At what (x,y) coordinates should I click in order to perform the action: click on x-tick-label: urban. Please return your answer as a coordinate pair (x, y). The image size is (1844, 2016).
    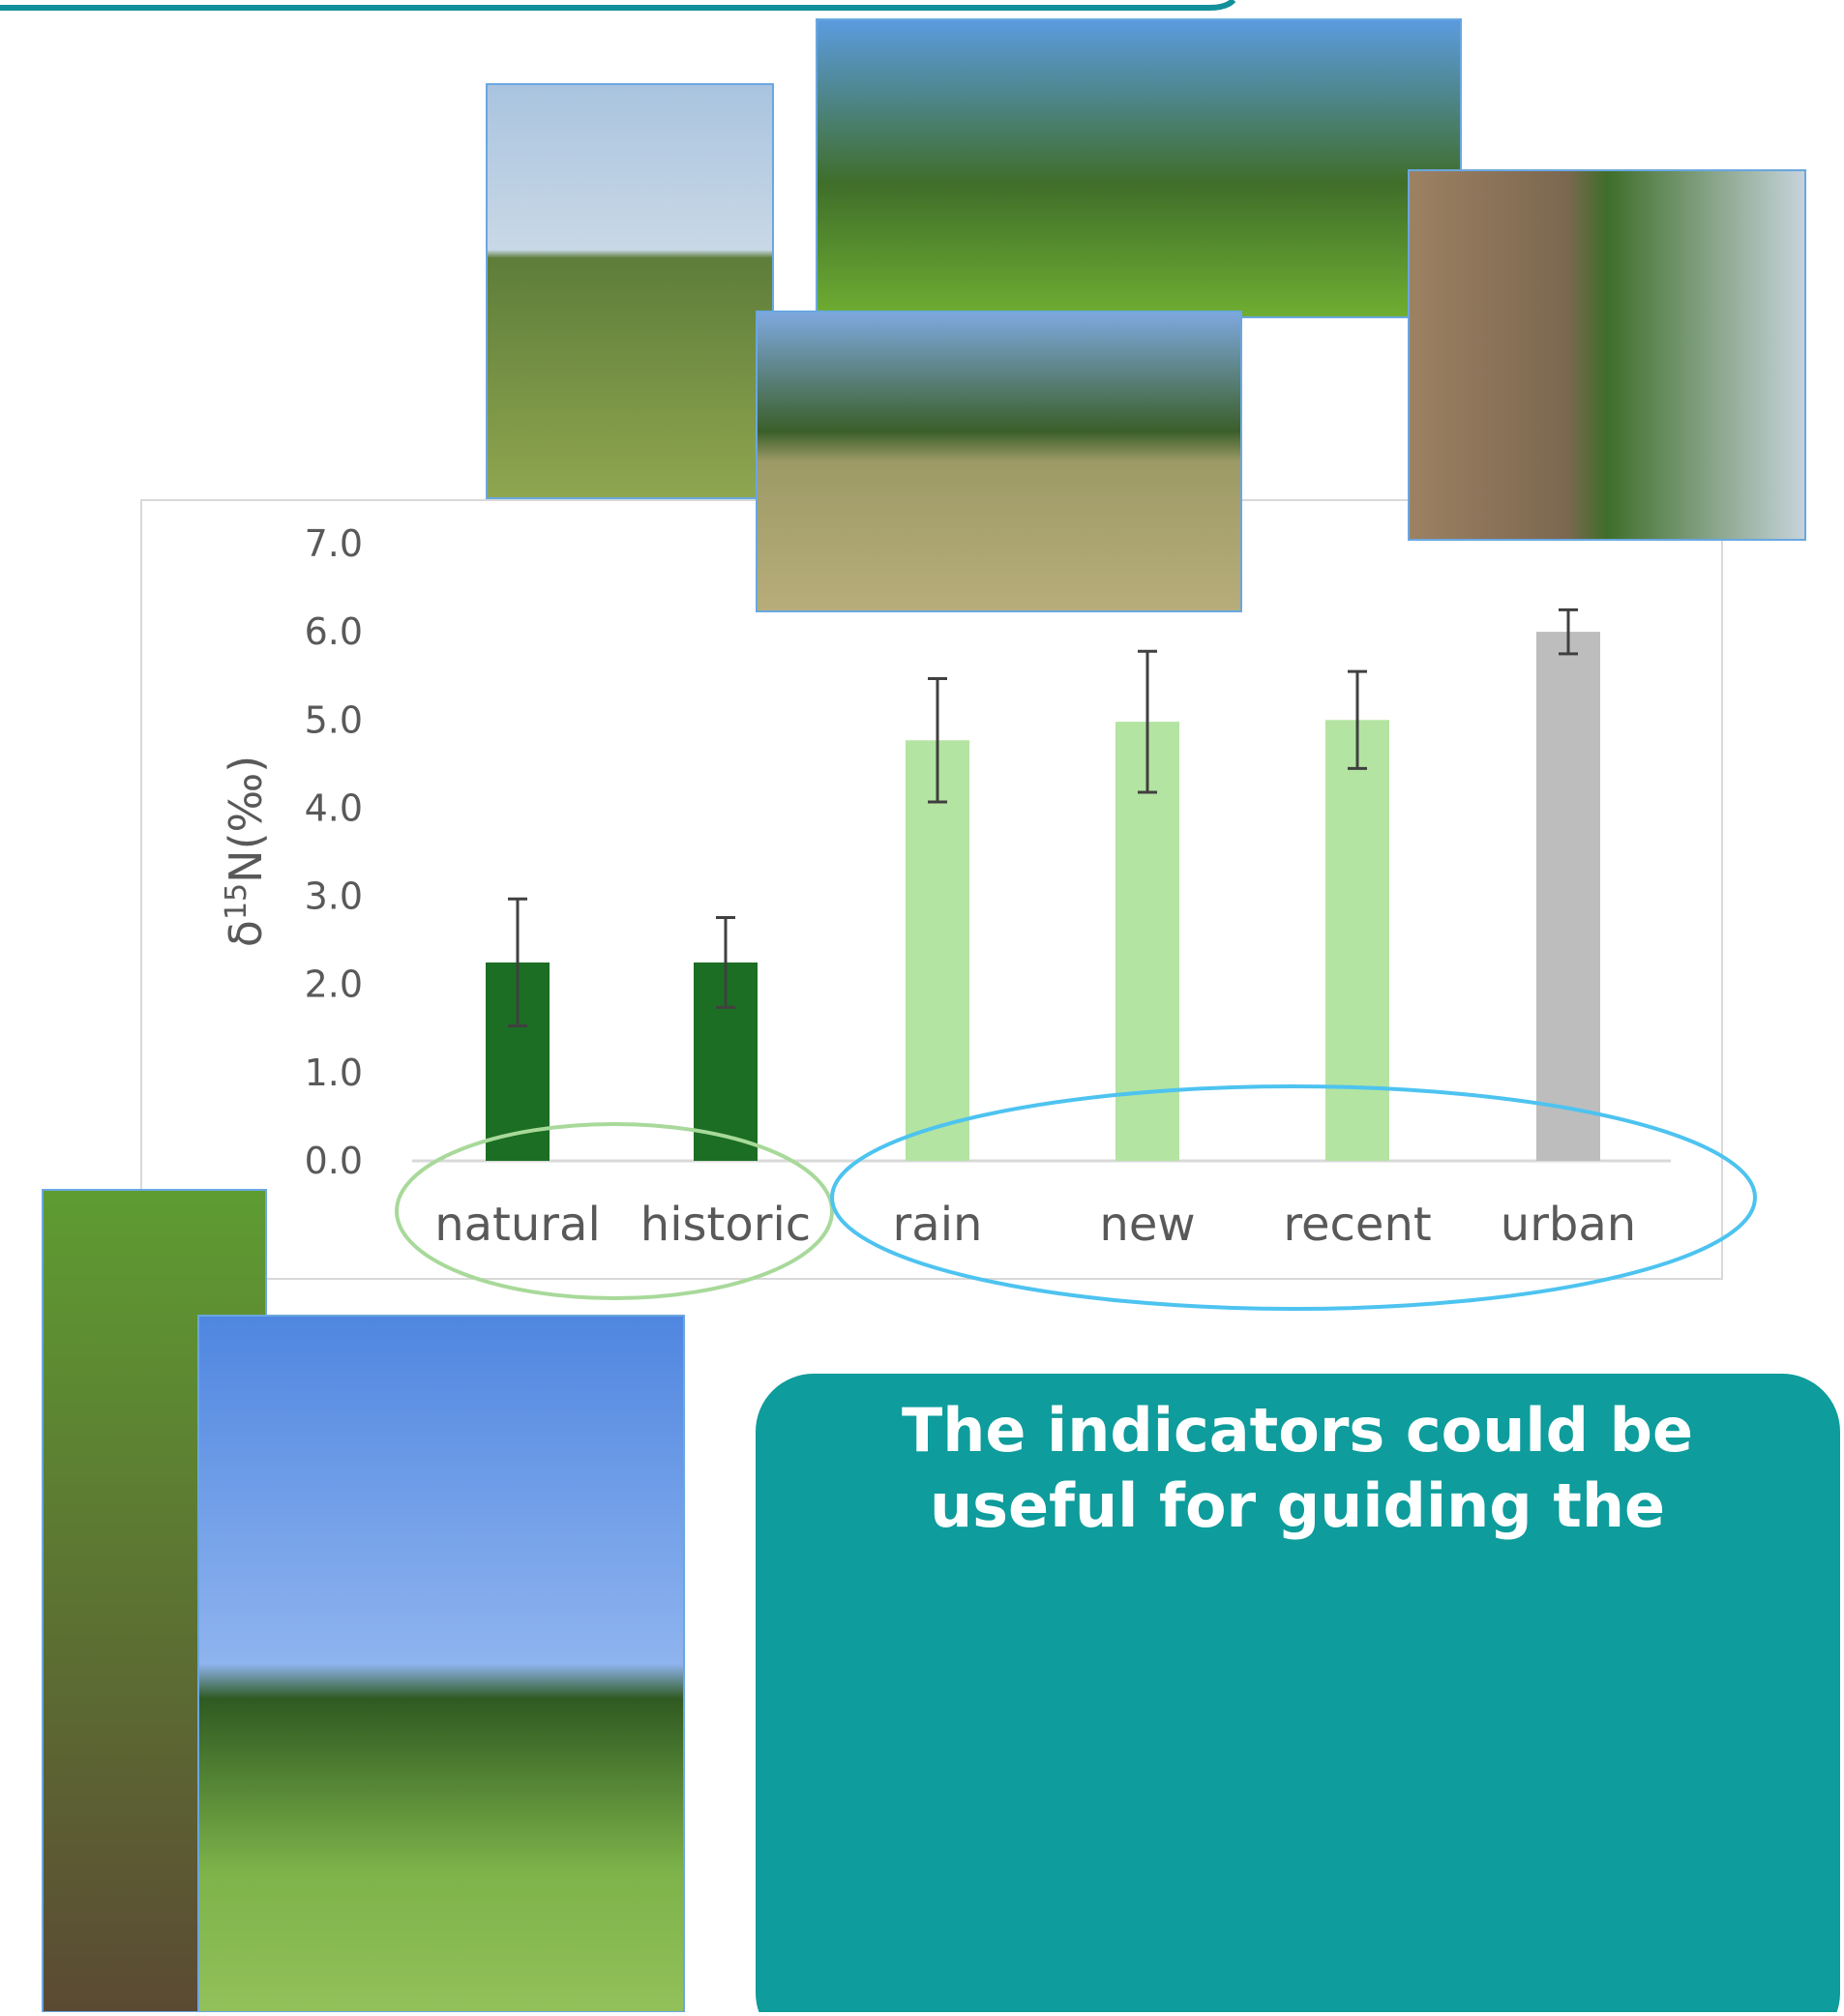
    Looking at the image, I should click on (1568, 1225).